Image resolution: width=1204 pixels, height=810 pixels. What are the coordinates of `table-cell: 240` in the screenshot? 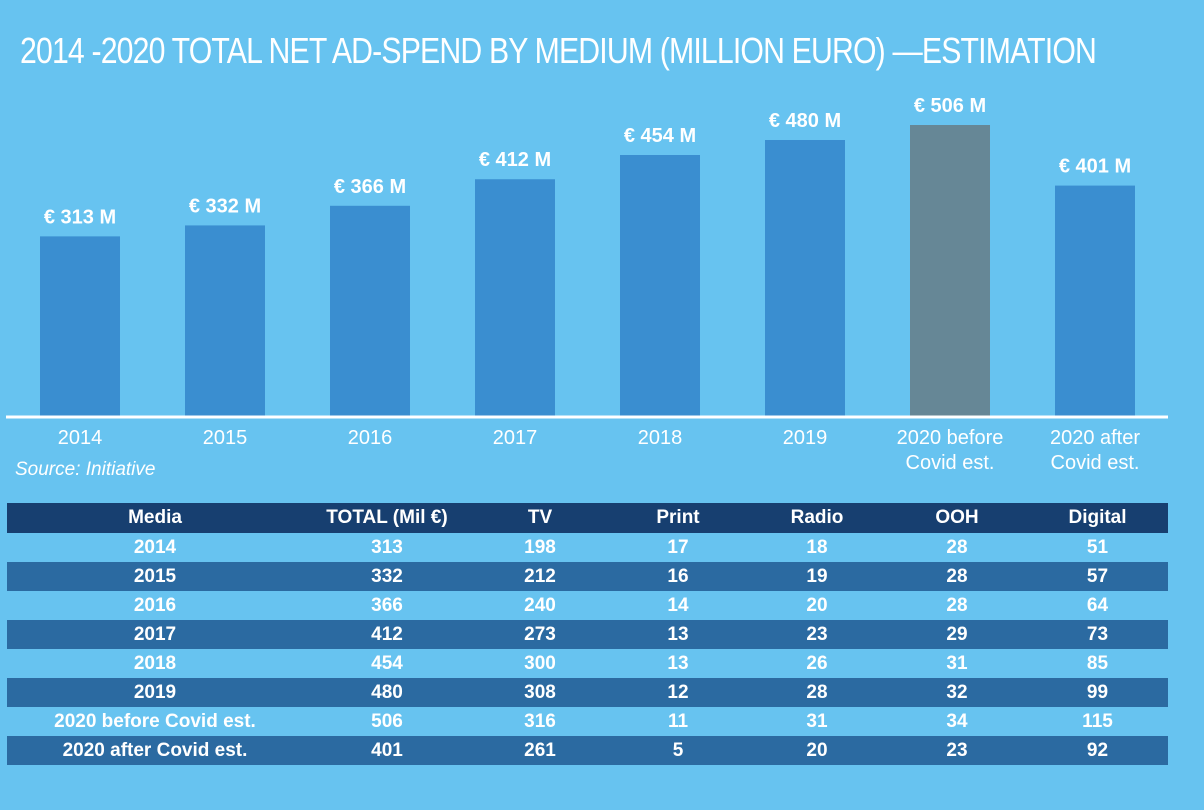 It's located at (540, 605).